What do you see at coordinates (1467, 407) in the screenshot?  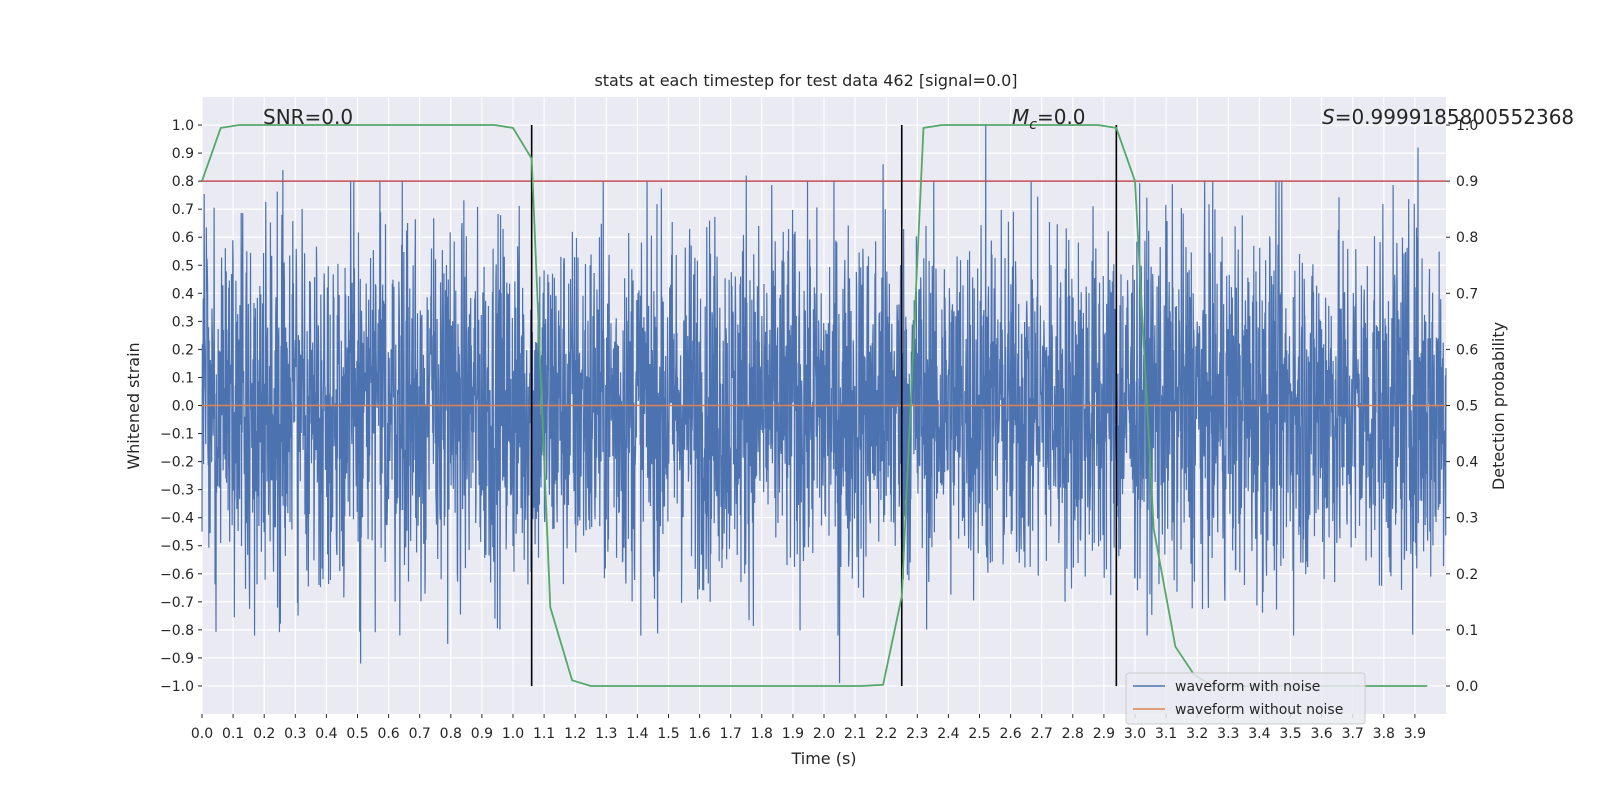 I see `y2-tick-label: 0.5` at bounding box center [1467, 407].